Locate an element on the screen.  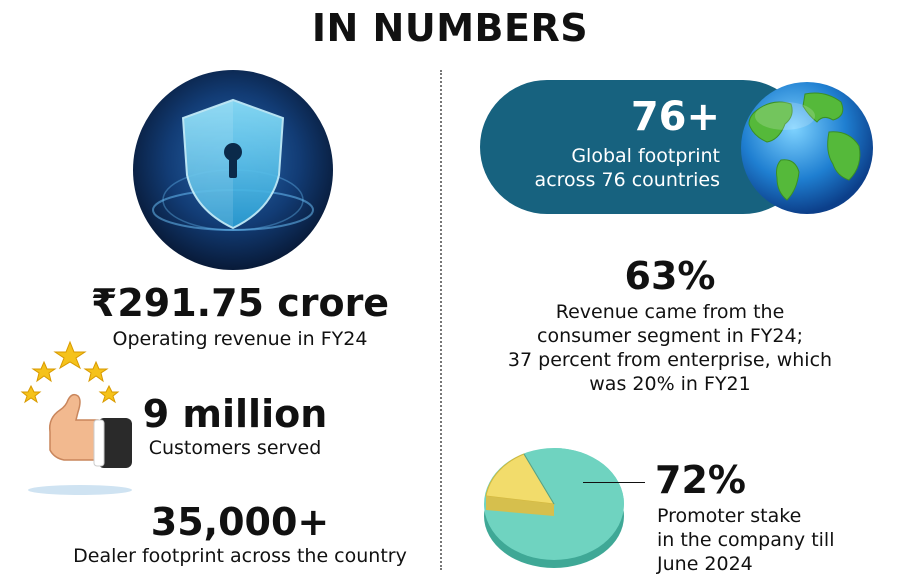
global-desc: Global footprint across 76 countries is located at coordinates (600, 168).